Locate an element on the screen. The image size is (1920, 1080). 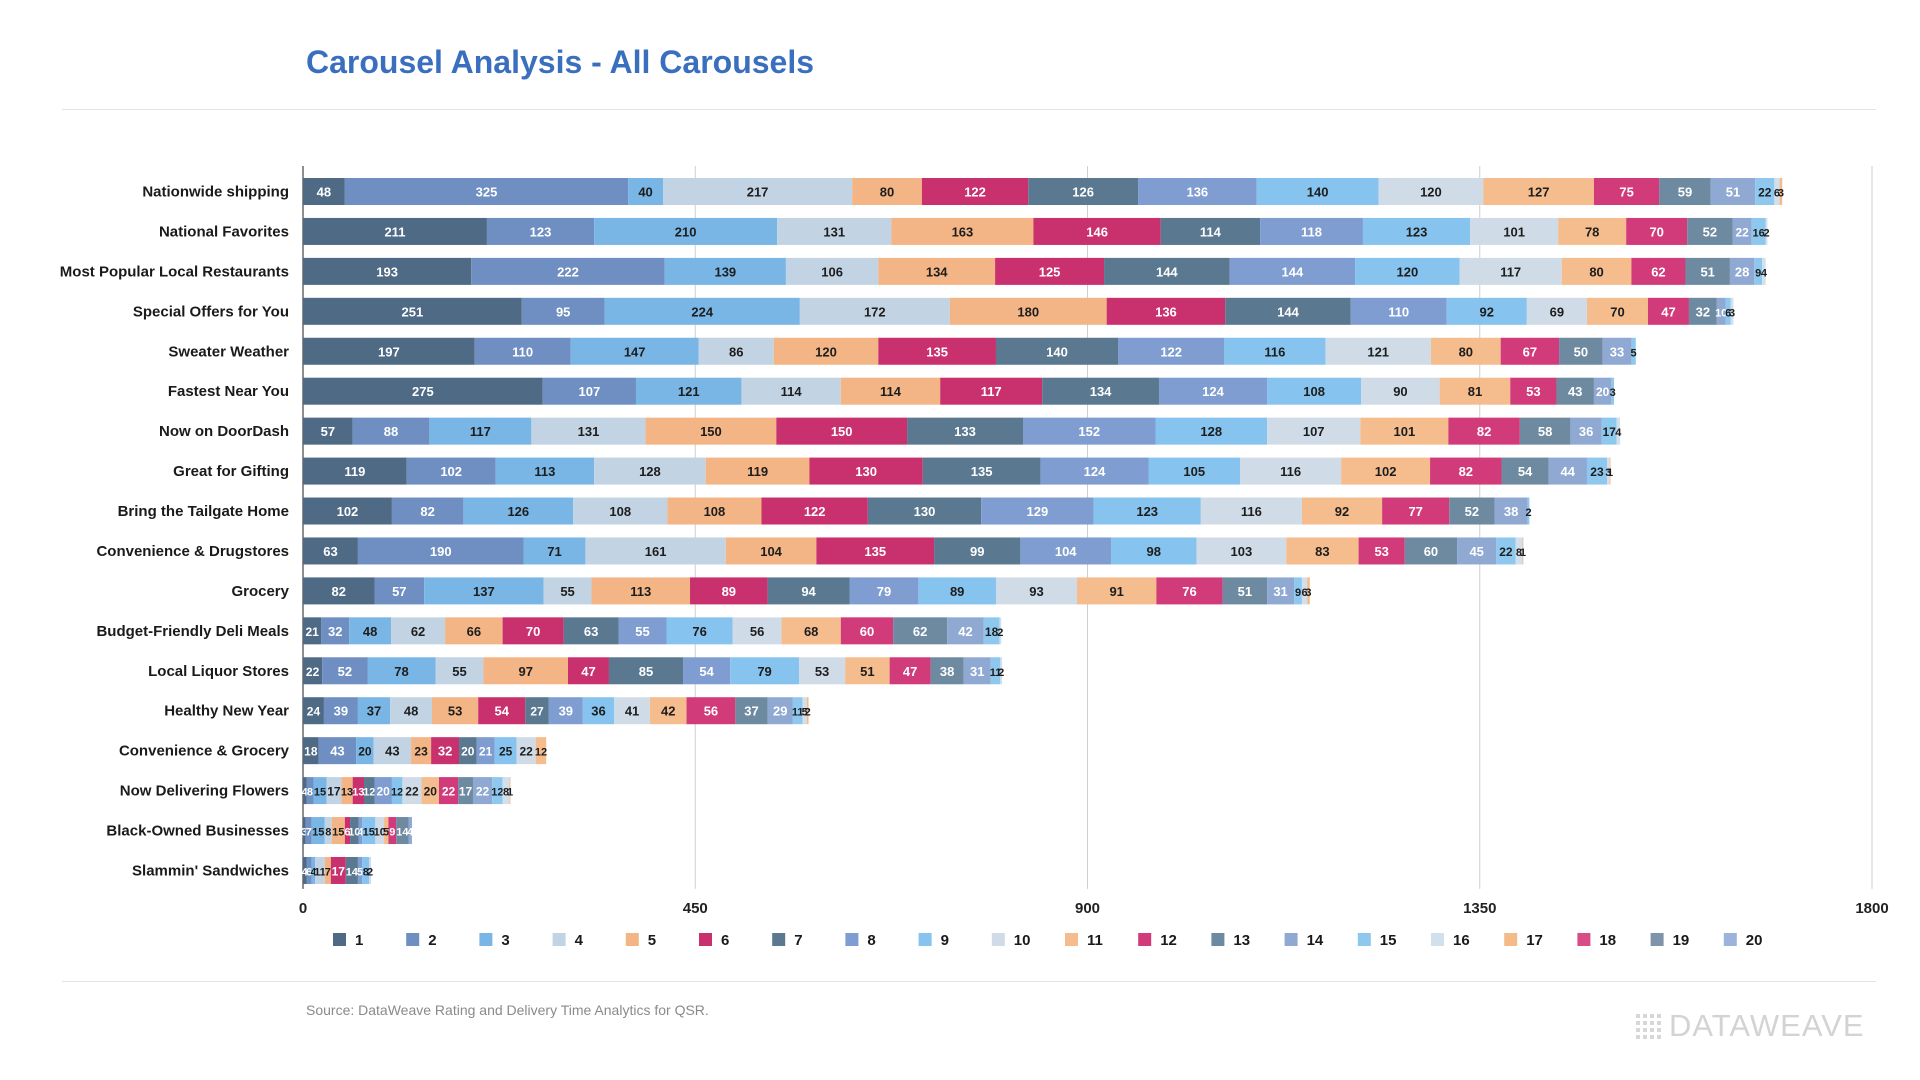
data-label: 71 is located at coordinates (554, 551).